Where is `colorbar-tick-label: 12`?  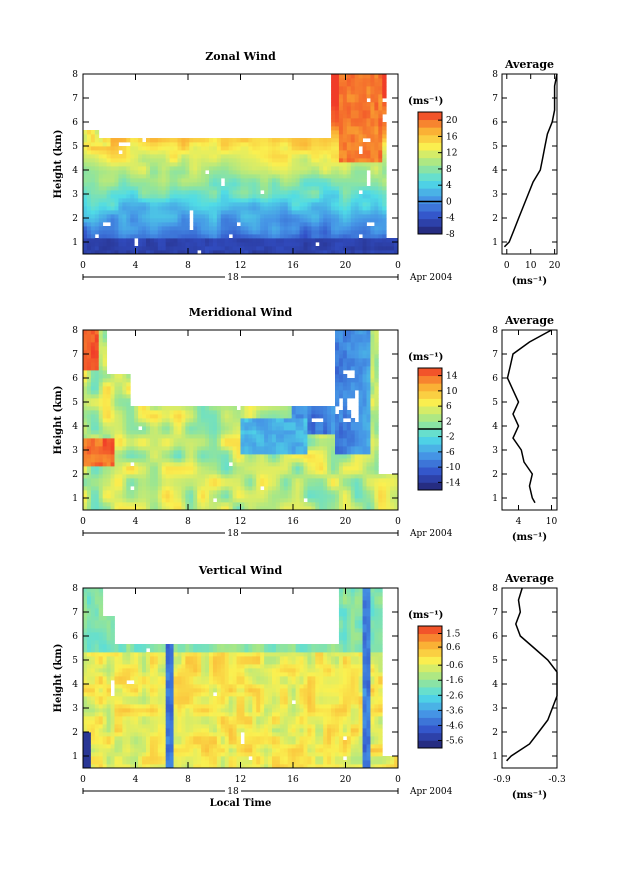
colorbar-tick-label: 12 is located at coordinates (451, 154).